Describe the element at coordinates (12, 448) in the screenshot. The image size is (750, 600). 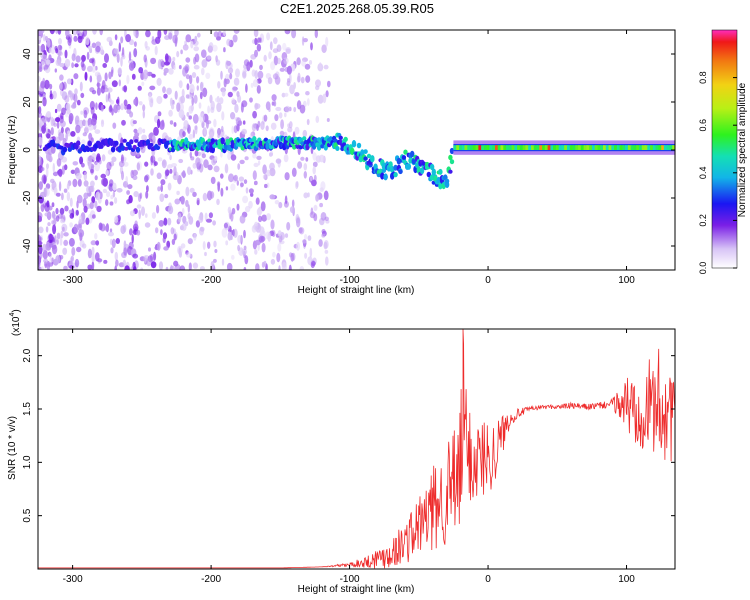
I see `bottom-y-axis-label: SNR (10 * v/v)` at that location.